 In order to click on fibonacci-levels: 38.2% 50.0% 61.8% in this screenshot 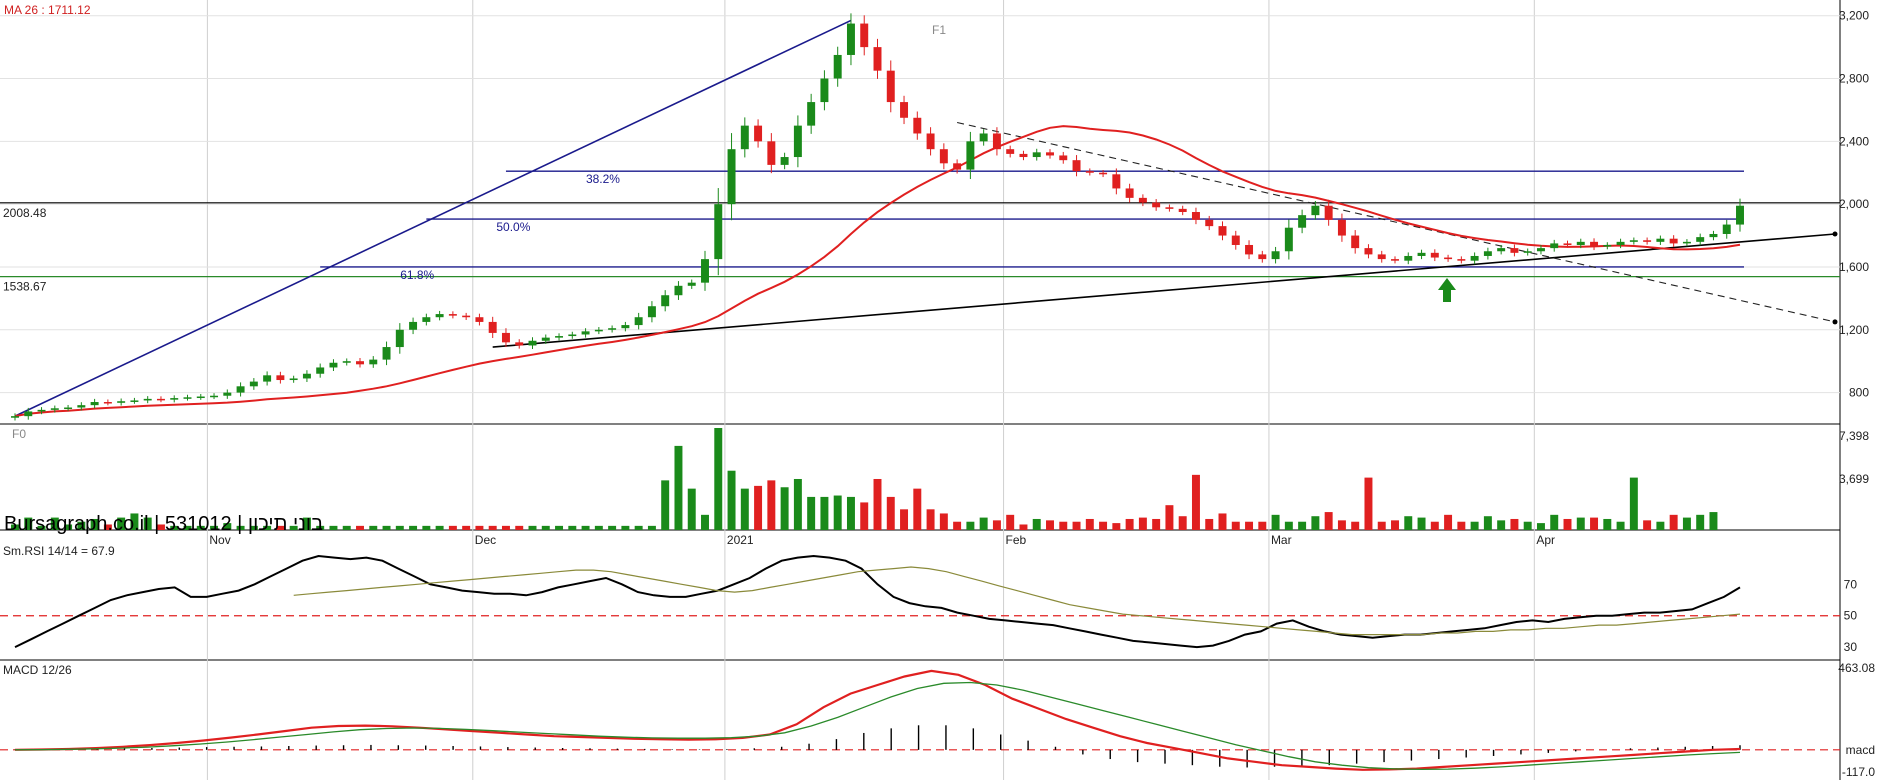, I will do `click(1032, 226)`.